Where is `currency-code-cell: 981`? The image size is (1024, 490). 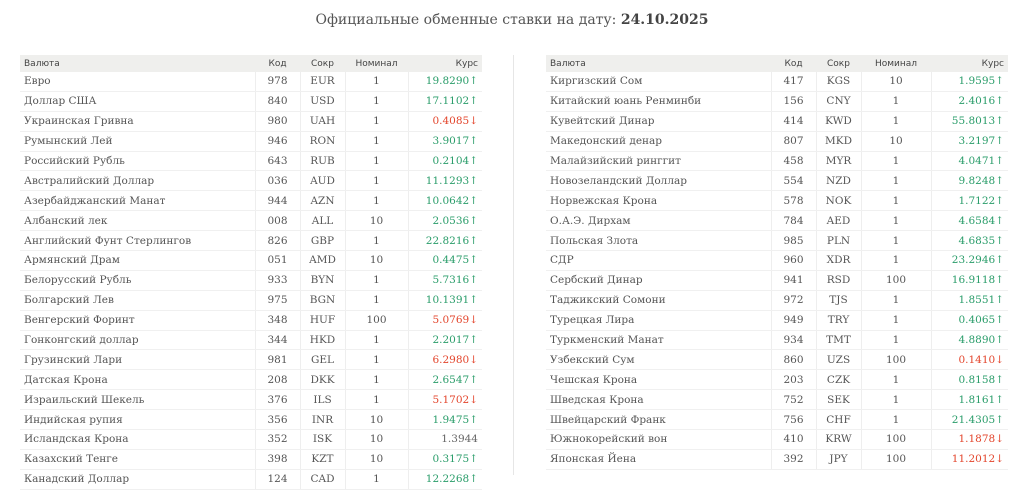 currency-code-cell: 981 is located at coordinates (277, 360).